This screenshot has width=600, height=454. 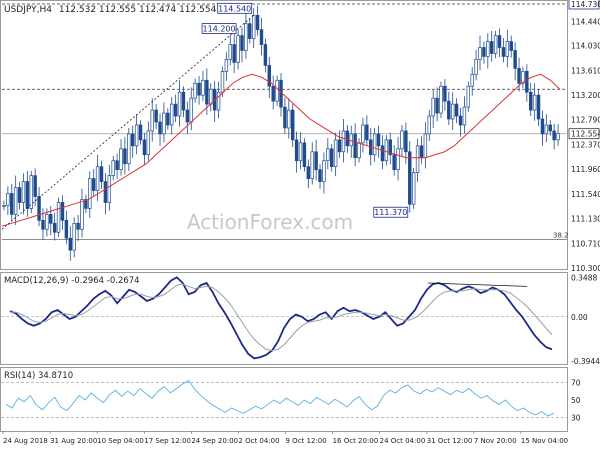 I want to click on x-axis-label: 10 Sep 04:00, so click(x=120, y=441).